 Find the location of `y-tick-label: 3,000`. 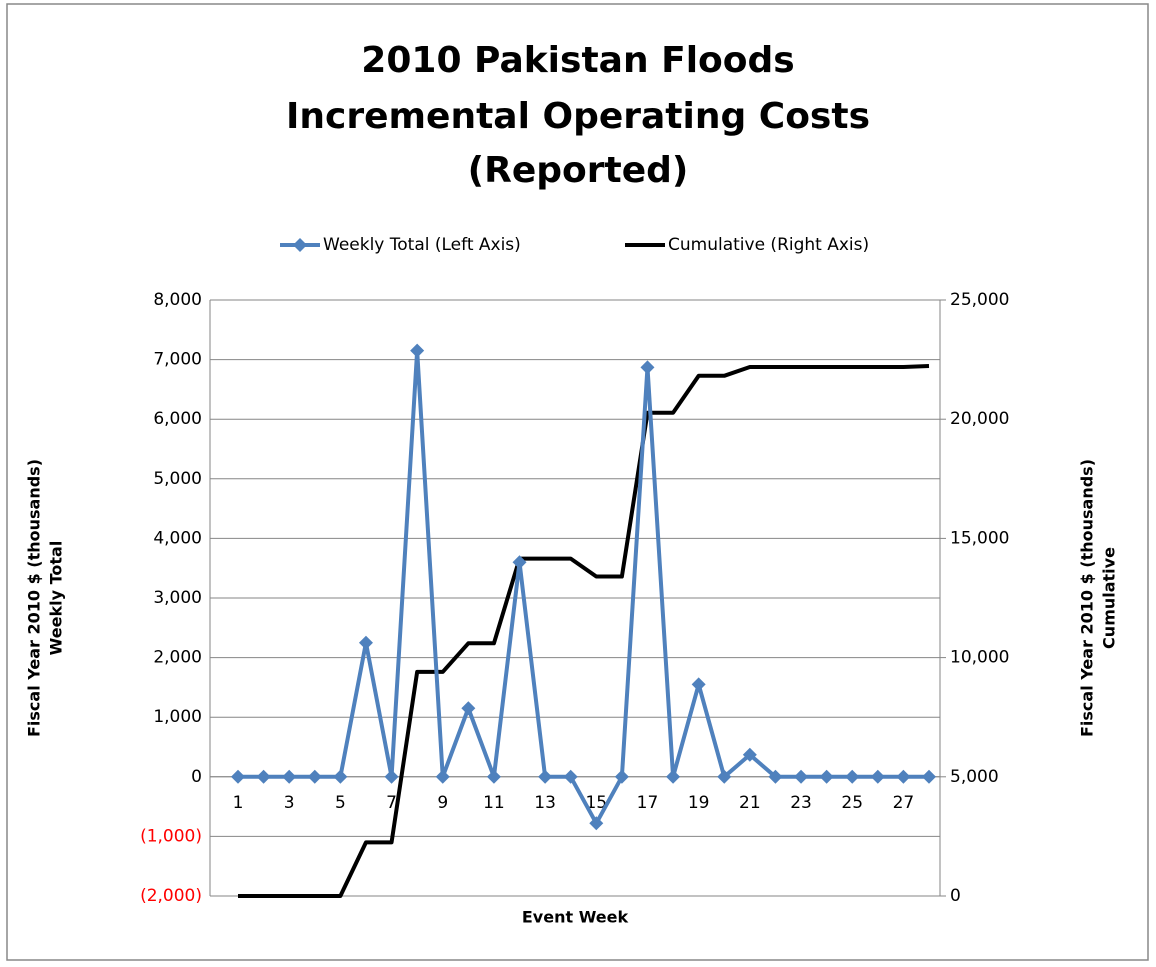

y-tick-label: 3,000 is located at coordinates (177, 598).